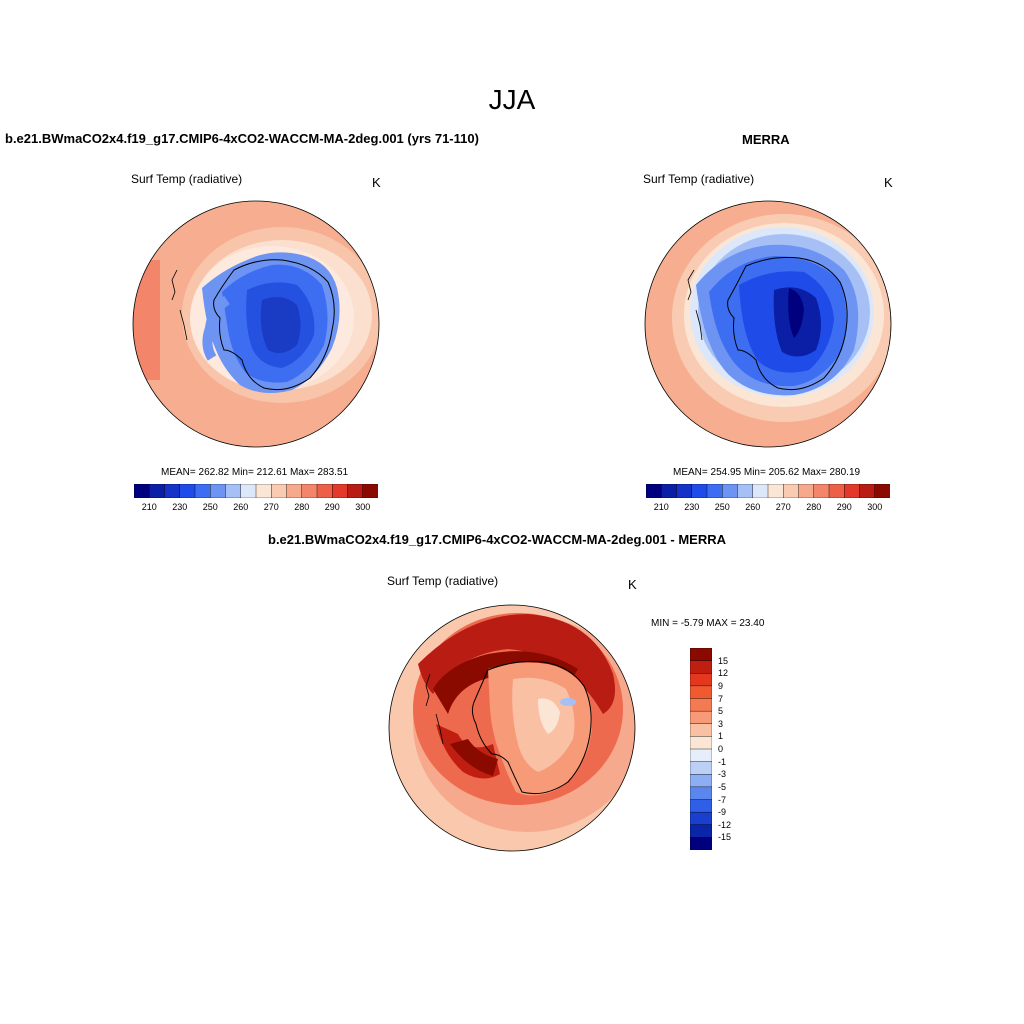 Image resolution: width=1024 pixels, height=1024 pixels. Describe the element at coordinates (722, 761) in the screenshot. I see `colorbar-tick-label: -1` at that location.